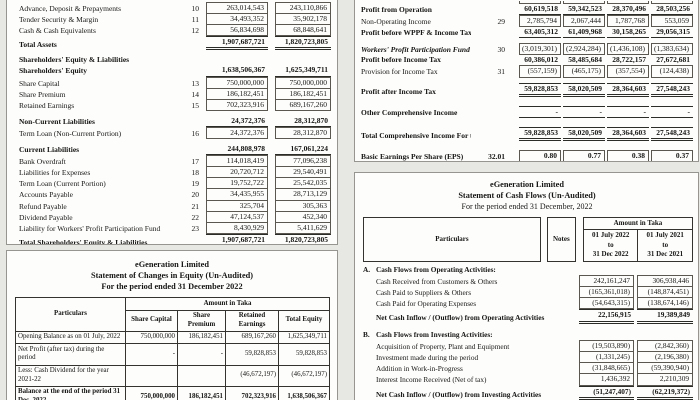 The height and width of the screenshot is (400, 700). What do you see at coordinates (237, 217) in the screenshot?
I see `amount-current-period: 47,124,537` at bounding box center [237, 217].